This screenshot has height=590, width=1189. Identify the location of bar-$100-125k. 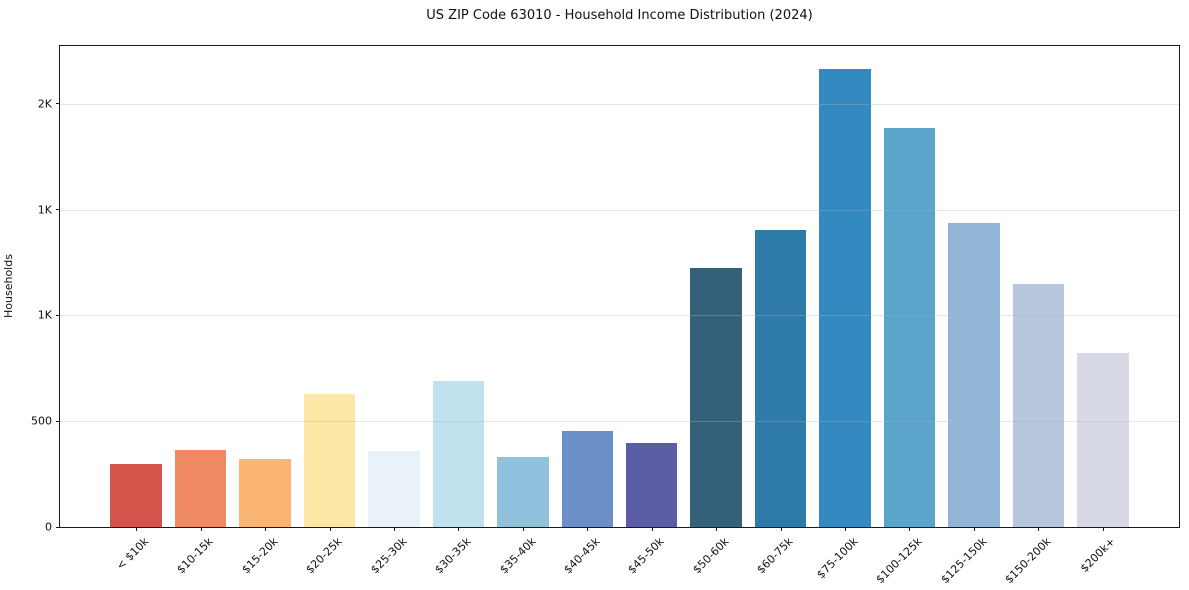
(909, 327).